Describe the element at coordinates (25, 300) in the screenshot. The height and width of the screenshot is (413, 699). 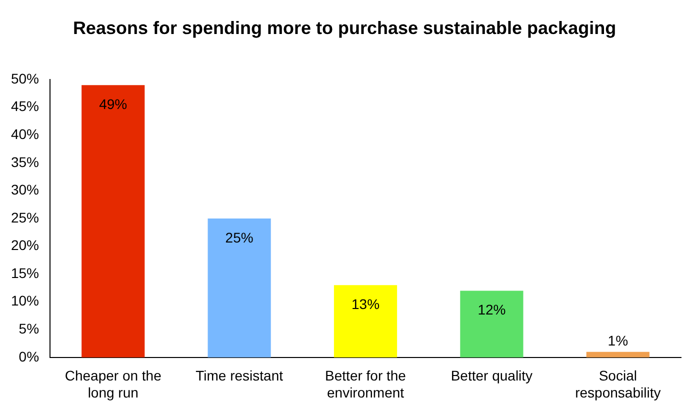
I see `y-tick-label: 10%` at that location.